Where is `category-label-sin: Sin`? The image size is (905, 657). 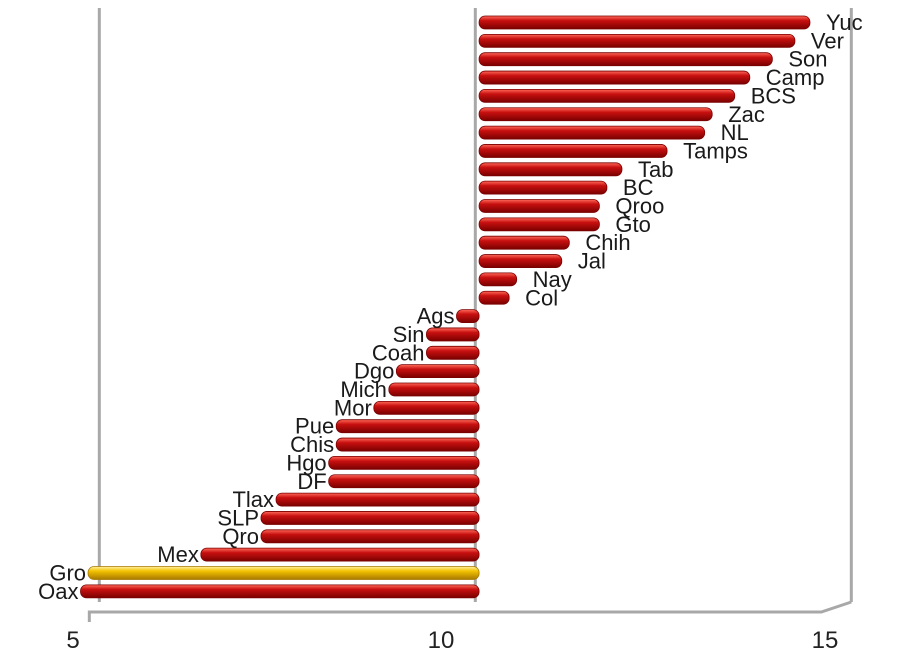 category-label-sin: Sin is located at coordinates (409, 334).